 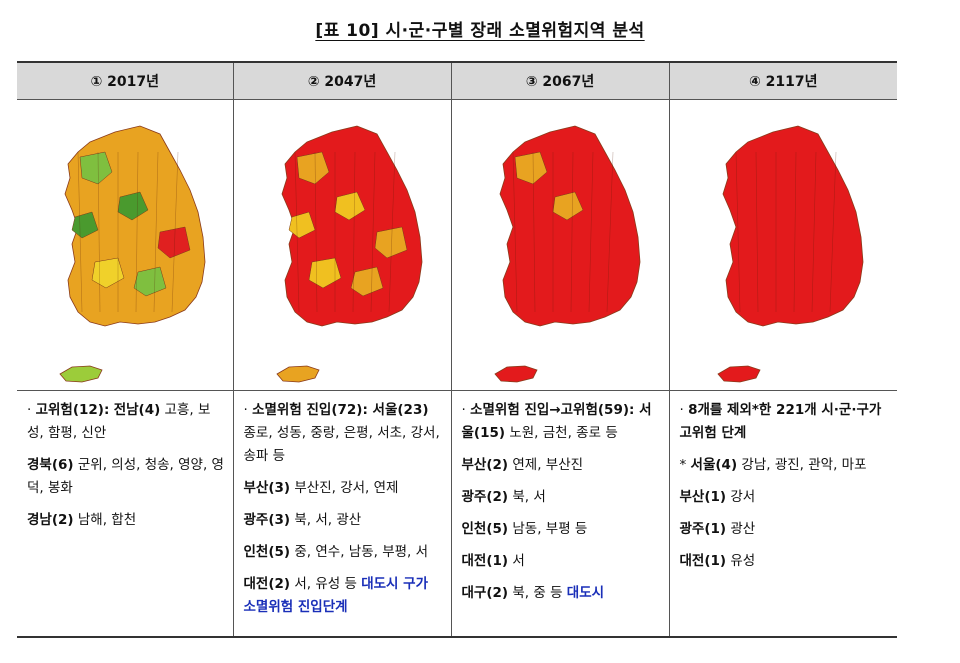 I want to click on region-label: 대구(2), so click(x=485, y=593).